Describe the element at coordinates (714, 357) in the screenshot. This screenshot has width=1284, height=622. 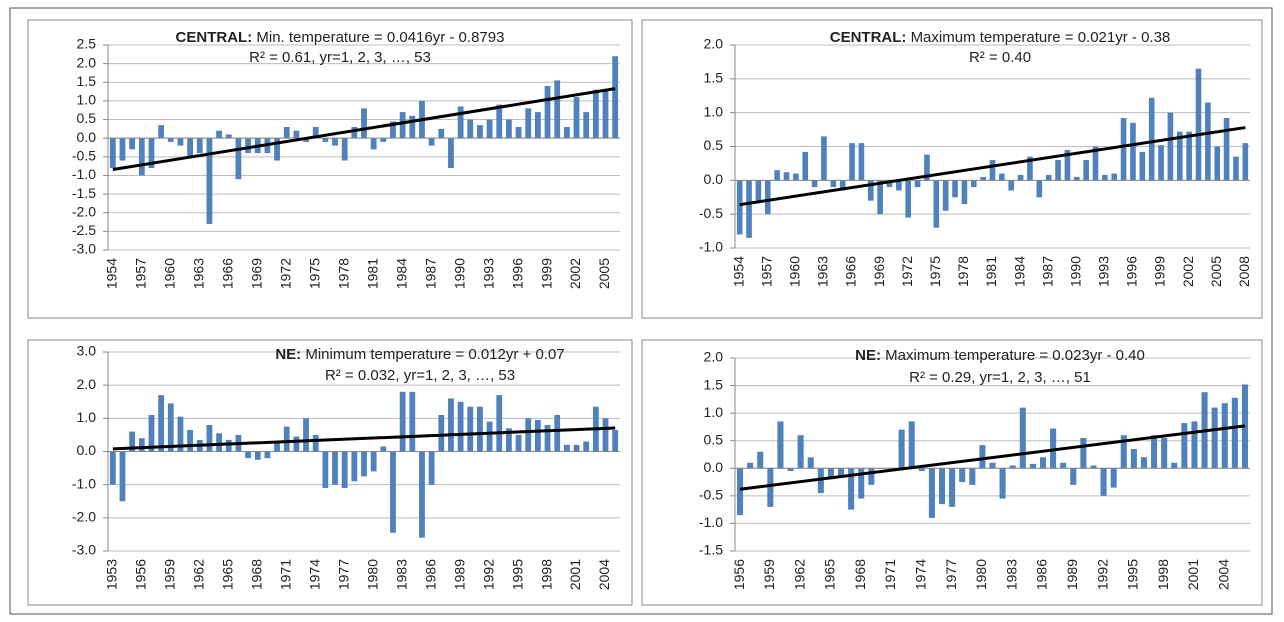
I see `y-tick-label: 2.0` at that location.